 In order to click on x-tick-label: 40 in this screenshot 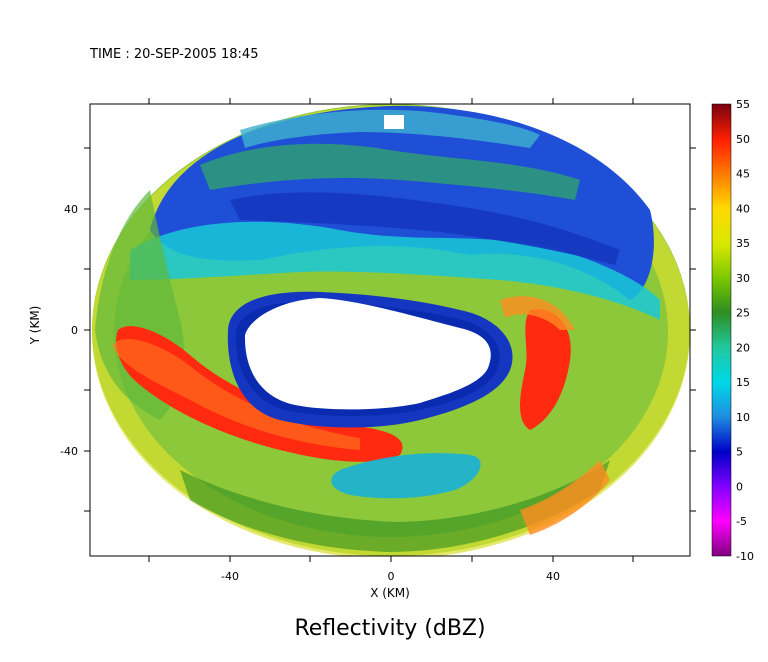, I will do `click(553, 576)`.